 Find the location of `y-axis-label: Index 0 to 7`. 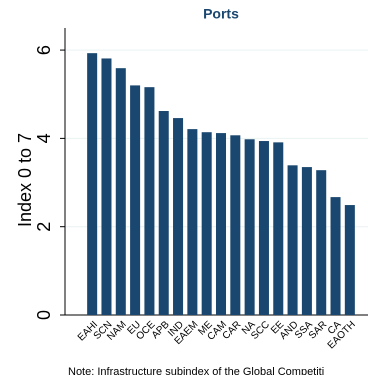

y-axis-label: Index 0 to 7 is located at coordinates (25, 180).